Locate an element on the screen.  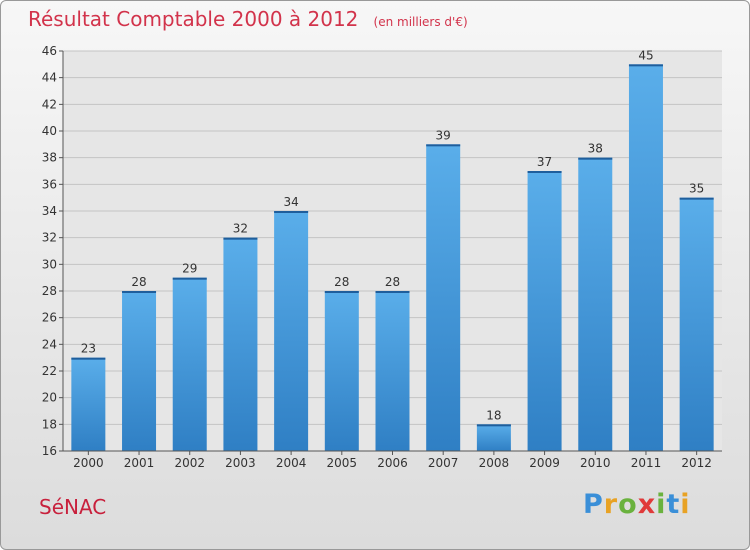
data-label: 39 is located at coordinates (443, 135).